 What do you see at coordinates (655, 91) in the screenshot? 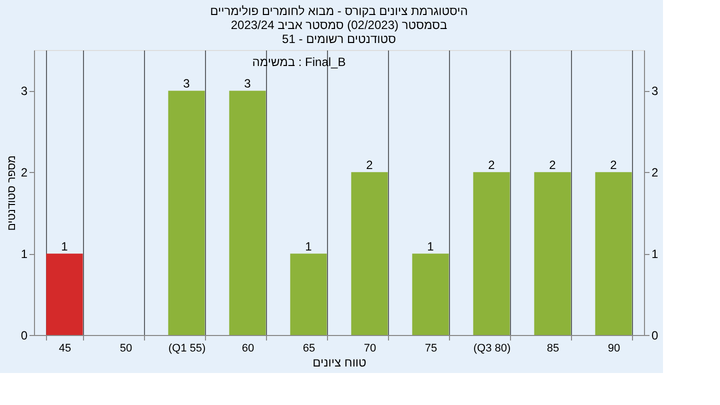
I see `y2-tick-label: 3` at bounding box center [655, 91].